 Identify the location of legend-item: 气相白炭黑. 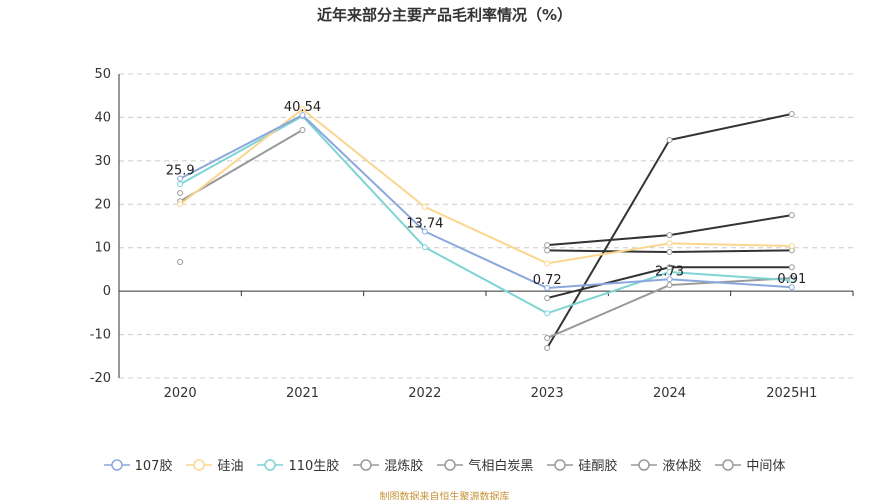
(485, 464).